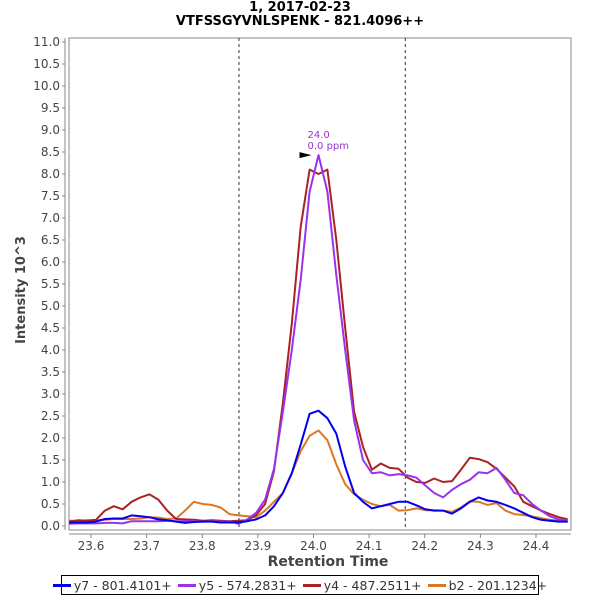 The height and width of the screenshot is (600, 600). I want to click on y-tick-label: 3.0, so click(50, 394).